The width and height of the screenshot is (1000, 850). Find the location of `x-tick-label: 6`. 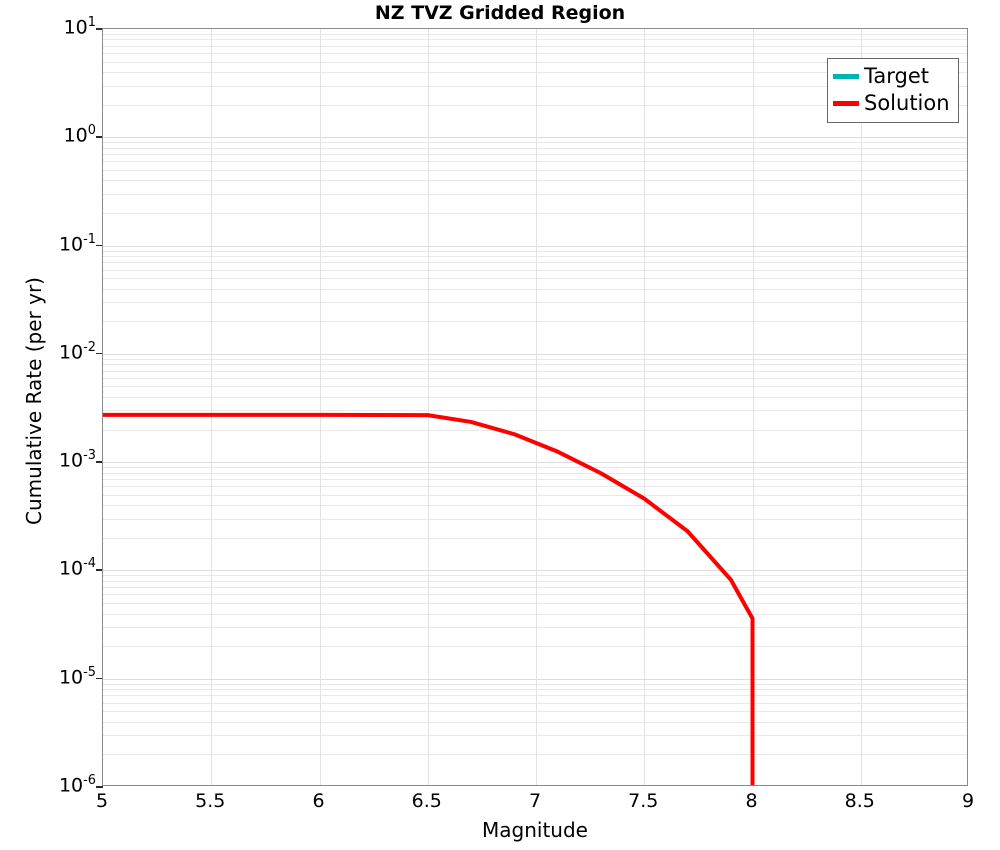

x-tick-label: 6 is located at coordinates (318, 801).